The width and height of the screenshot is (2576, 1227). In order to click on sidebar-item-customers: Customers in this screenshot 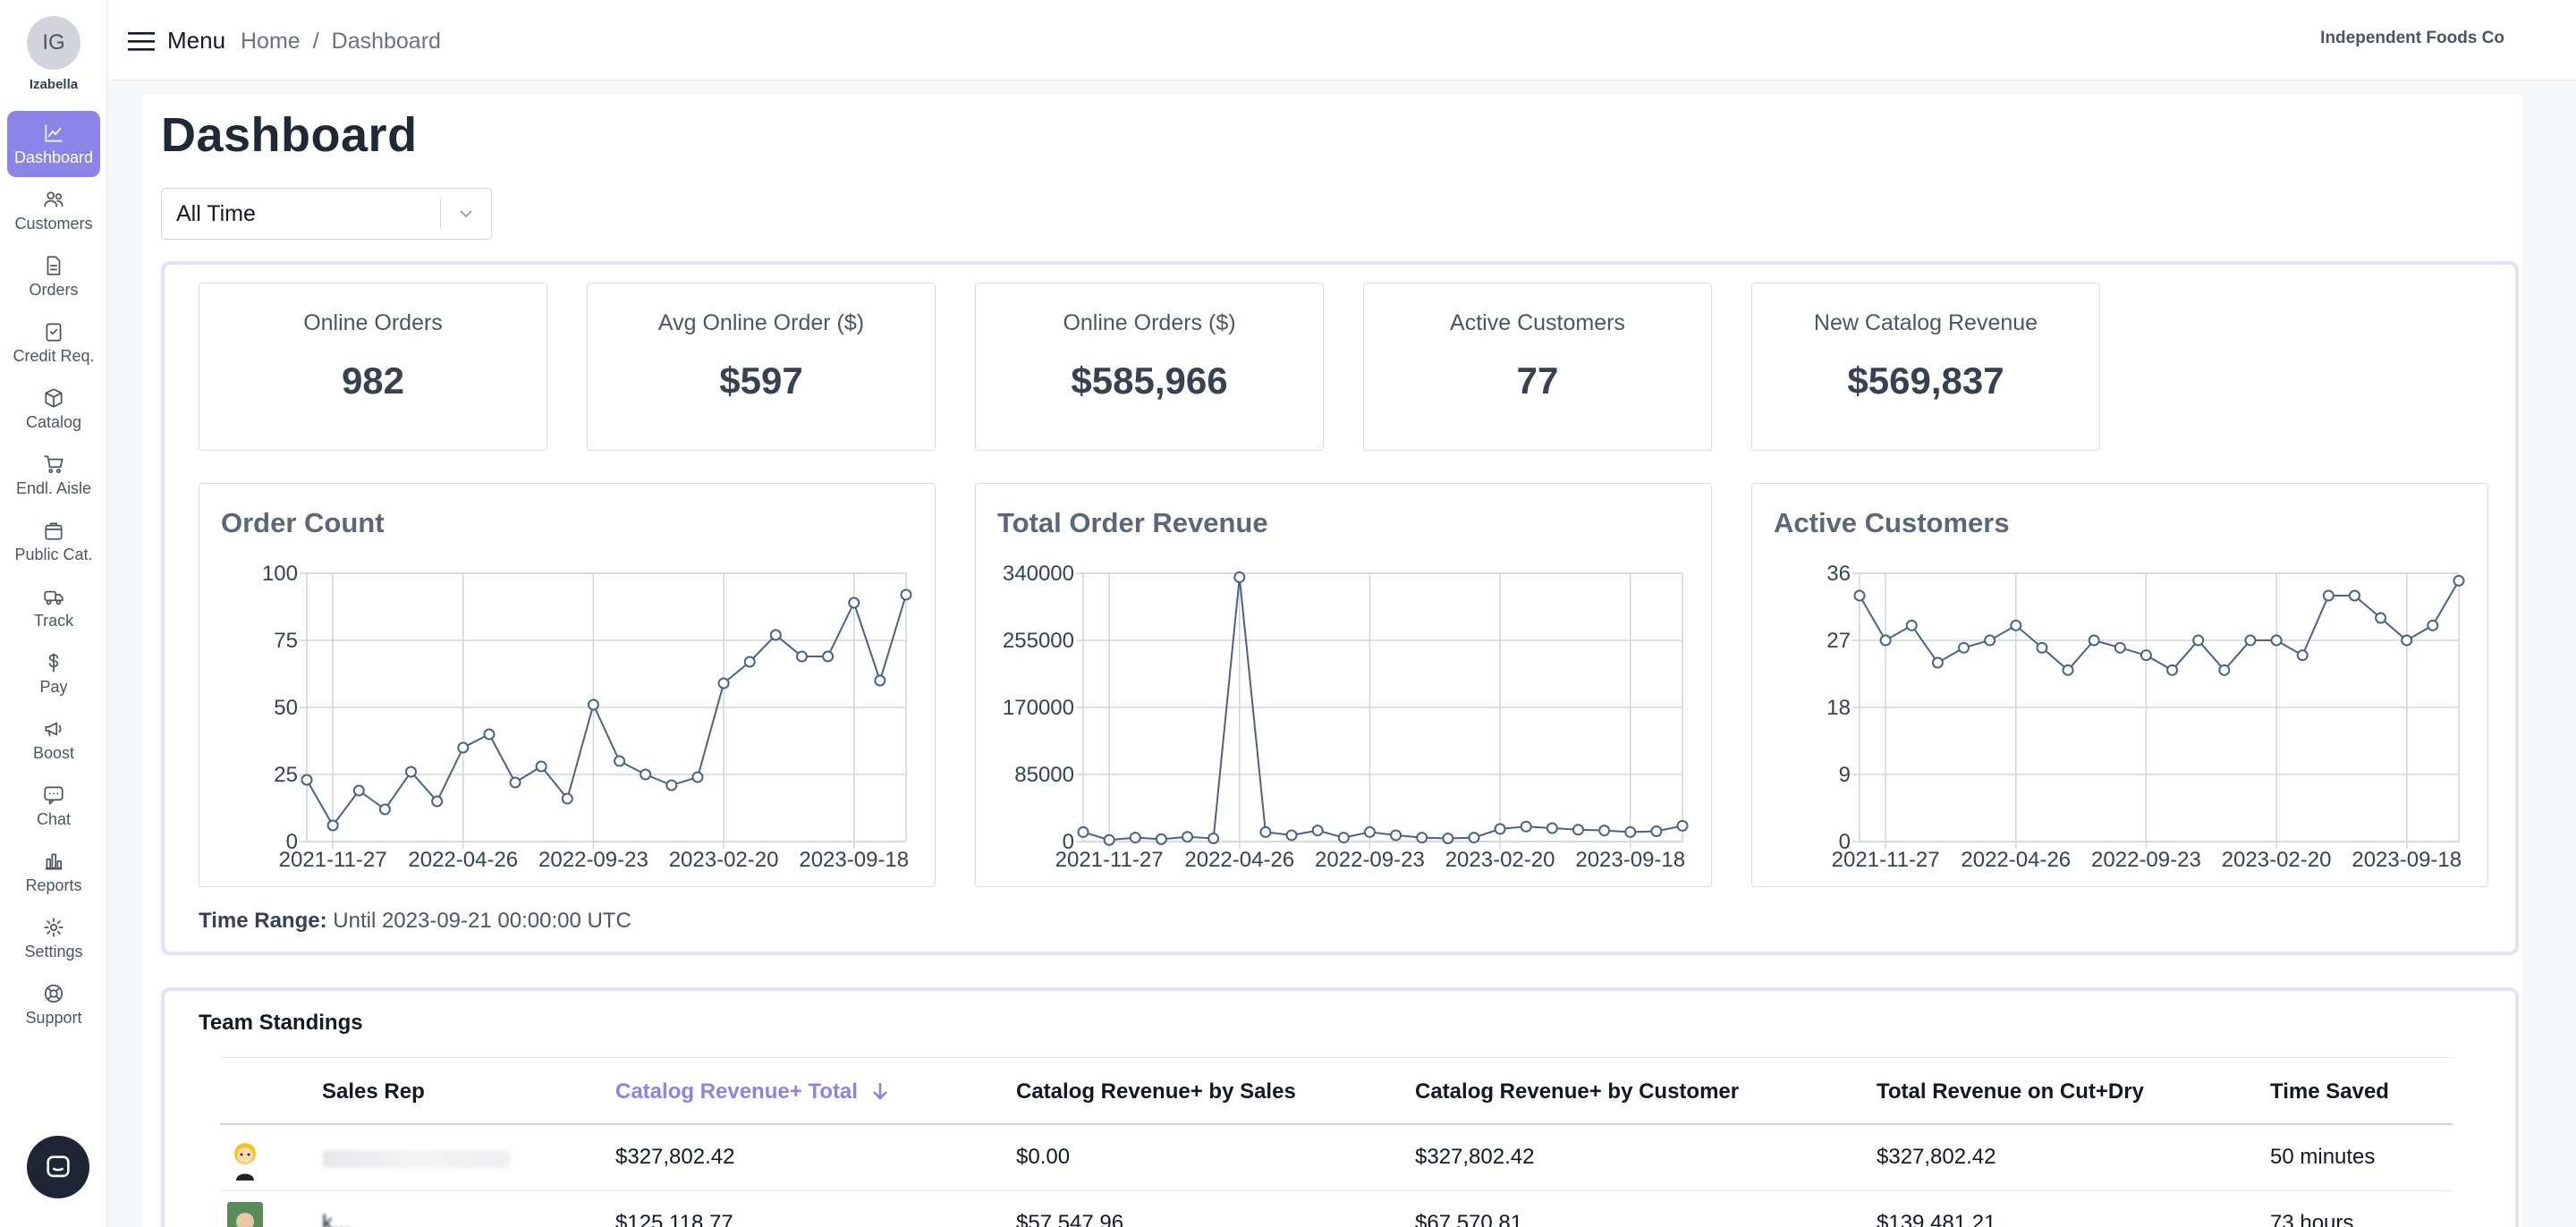, I will do `click(53, 210)`.